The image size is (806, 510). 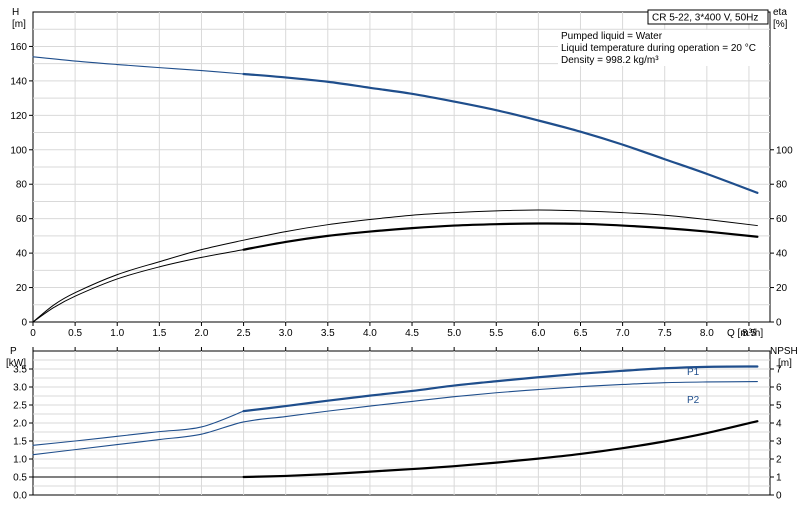 What do you see at coordinates (20, 406) in the screenshot?
I see `y-left-tick-label: 2.5` at bounding box center [20, 406].